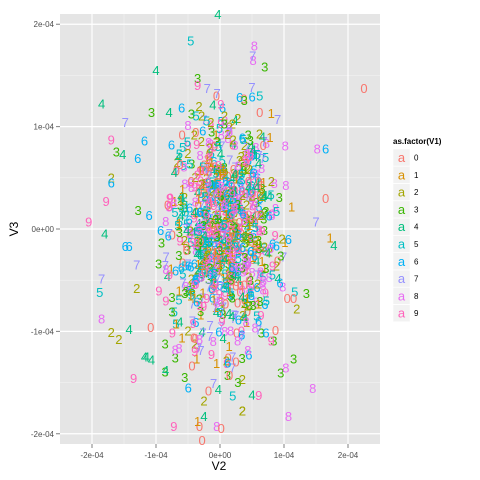 Image resolution: width=480 pixels, height=480 pixels. I want to click on legend-key, so click(401, 244).